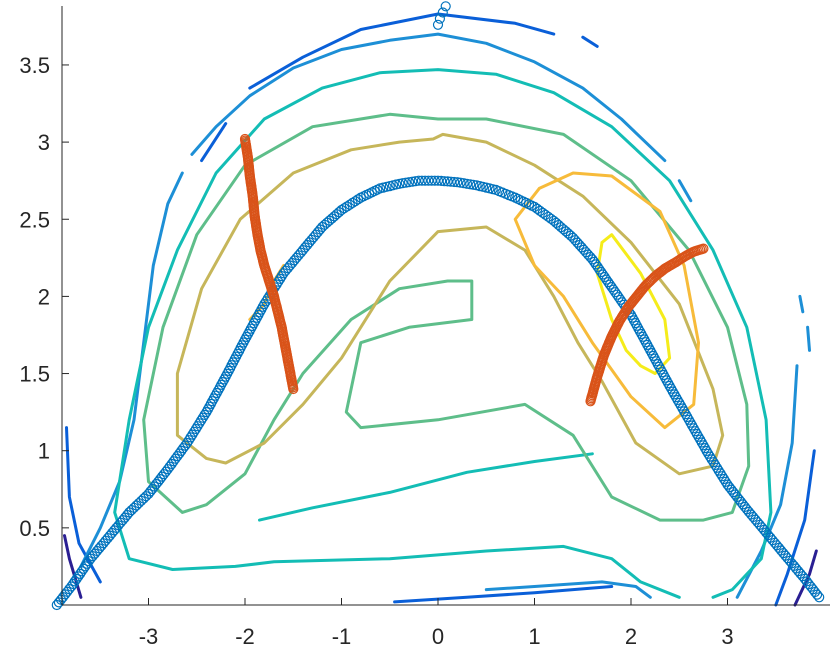 Image resolution: width=830 pixels, height=656 pixels. What do you see at coordinates (631, 636) in the screenshot?
I see `x-tick-label: 2` at bounding box center [631, 636].